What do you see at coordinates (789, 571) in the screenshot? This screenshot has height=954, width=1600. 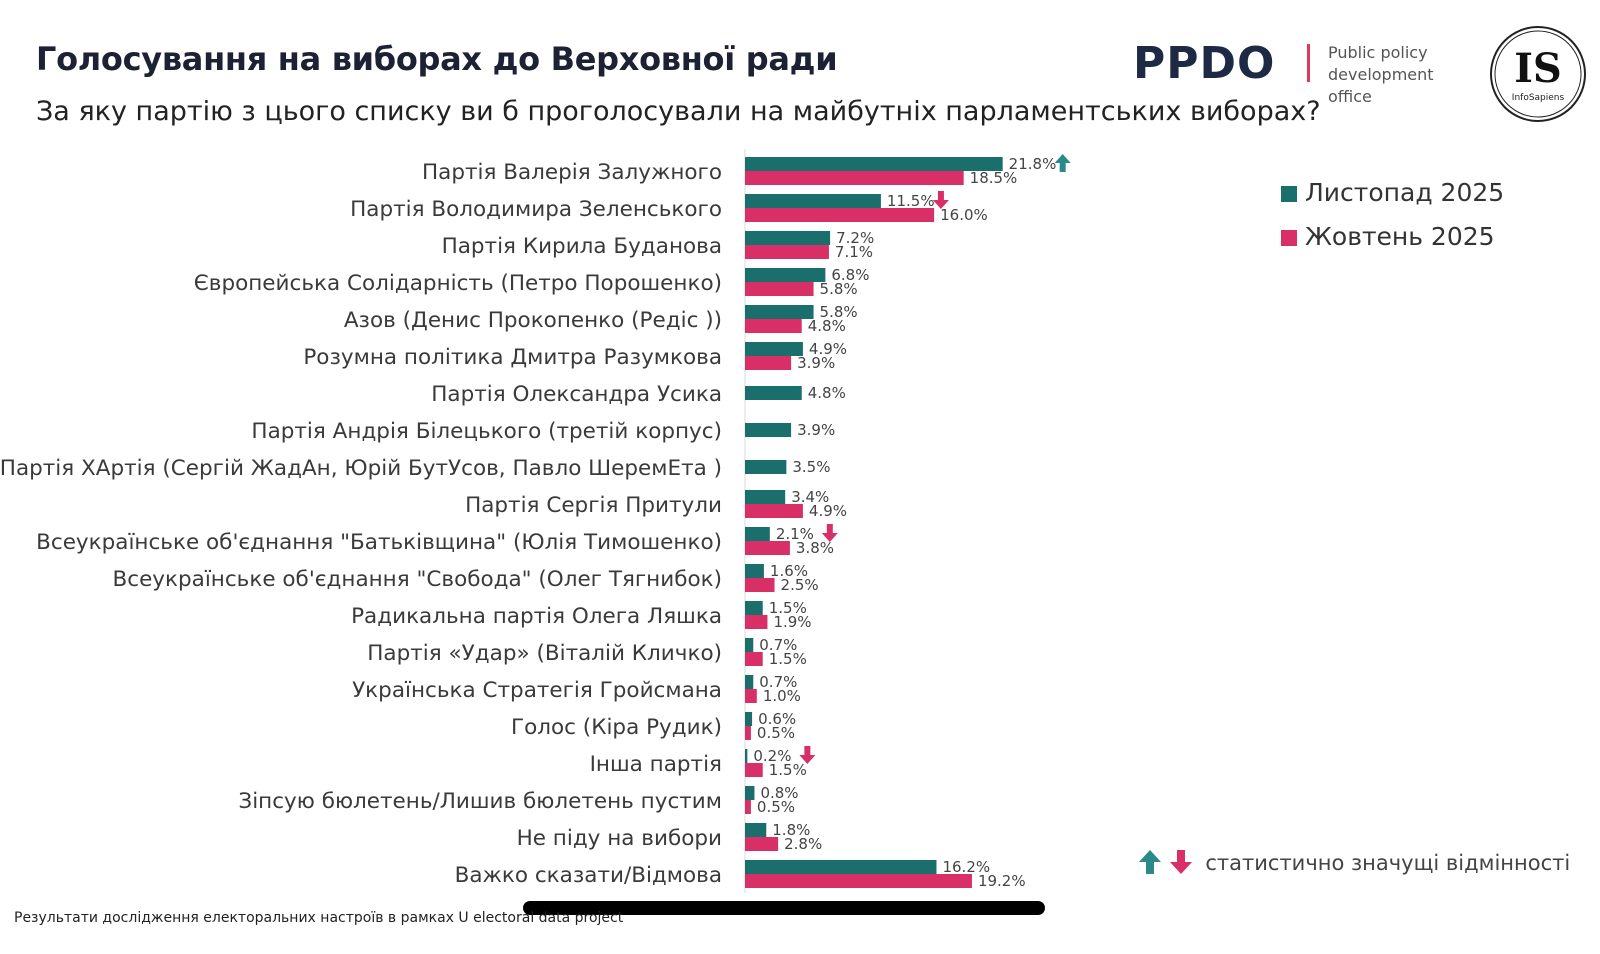 I see `value-label-nov: 1.6%` at bounding box center [789, 571].